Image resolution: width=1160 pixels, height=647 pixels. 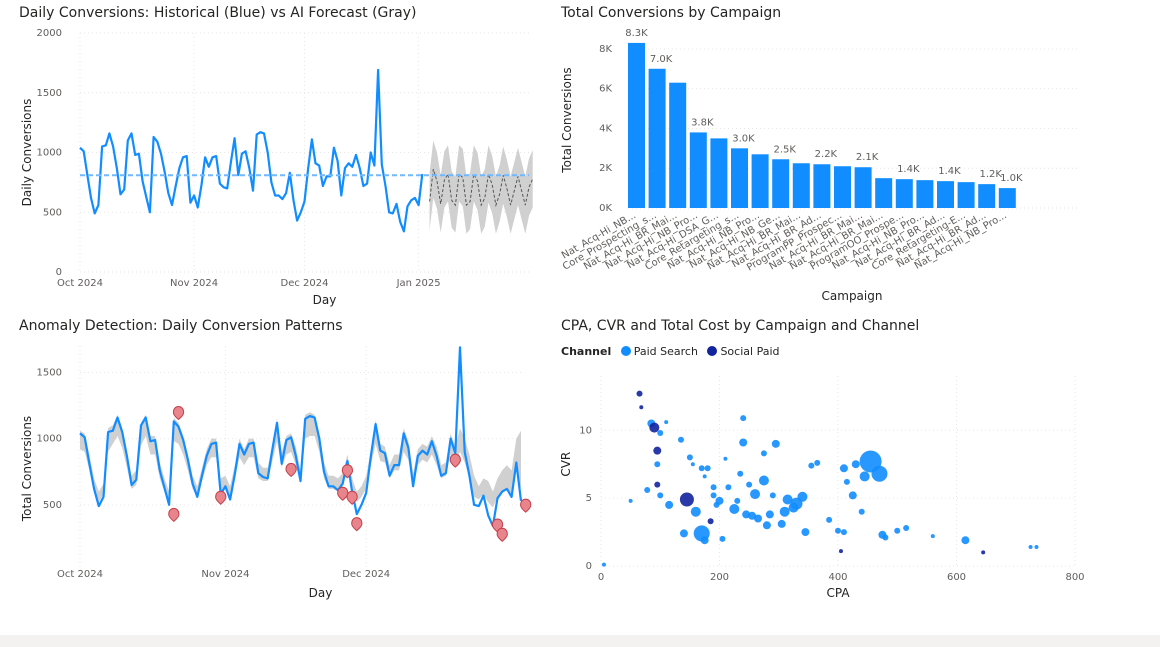 I want to click on y-tick-label: 4K, so click(x=605, y=128).